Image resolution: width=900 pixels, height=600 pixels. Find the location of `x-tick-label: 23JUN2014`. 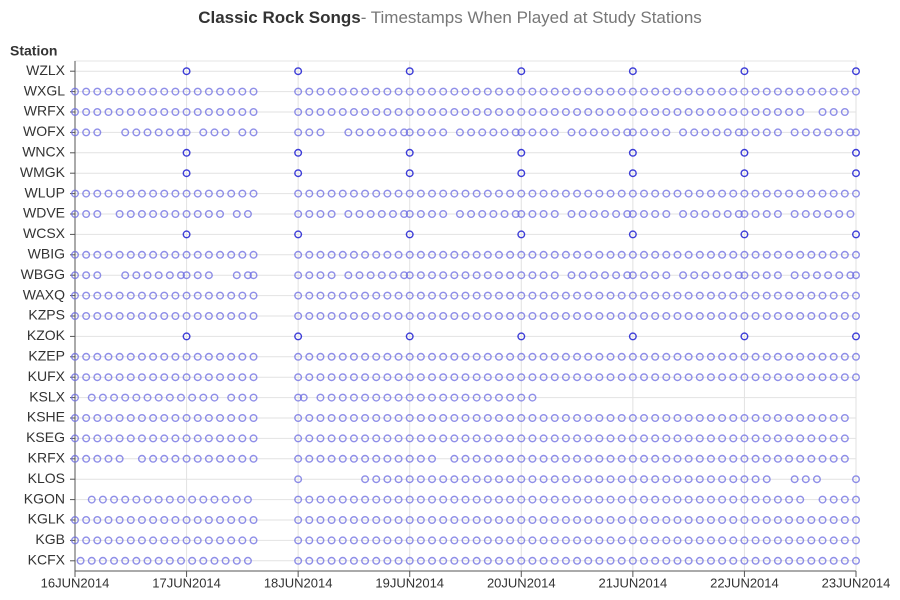

x-tick-label: 23JUN2014 is located at coordinates (856, 582).